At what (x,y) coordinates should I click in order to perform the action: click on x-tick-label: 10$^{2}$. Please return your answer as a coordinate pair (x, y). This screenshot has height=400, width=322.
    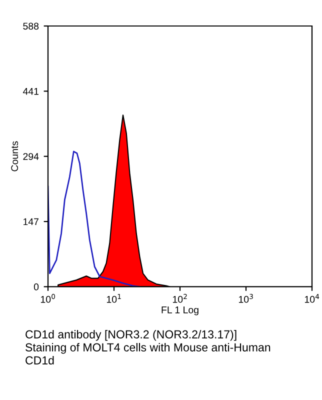
    Looking at the image, I should click on (179, 298).